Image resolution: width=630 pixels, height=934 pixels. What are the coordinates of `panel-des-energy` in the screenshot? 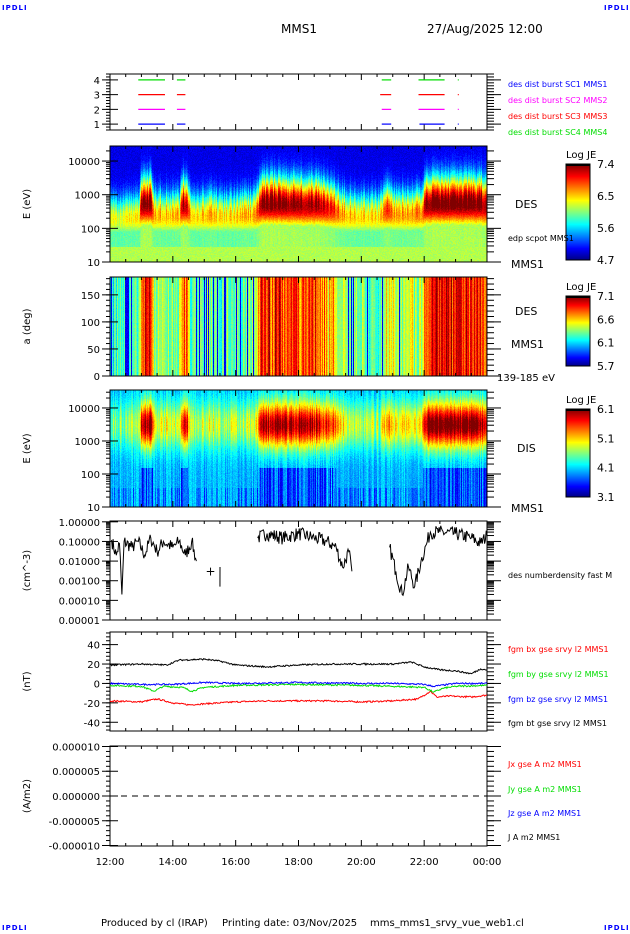 It's located at (301, 204).